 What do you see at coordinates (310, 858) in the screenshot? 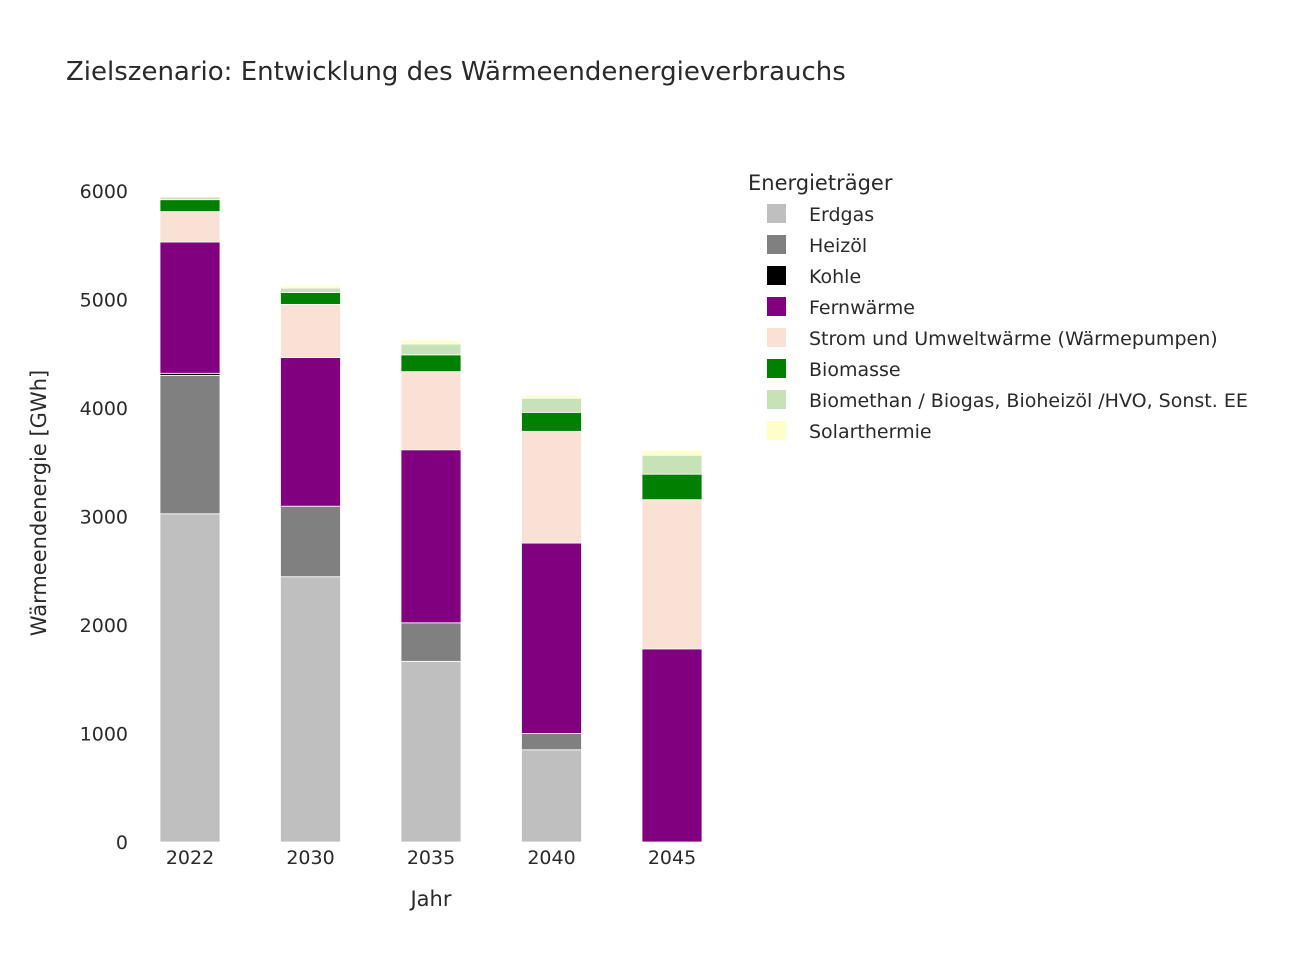
I see `x-tick-label: 2030` at bounding box center [310, 858].